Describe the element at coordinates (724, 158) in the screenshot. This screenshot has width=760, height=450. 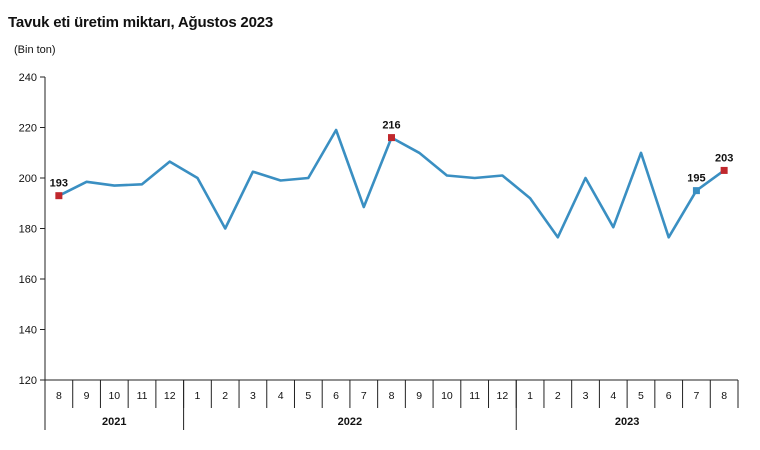
I see `data-label: 203` at that location.